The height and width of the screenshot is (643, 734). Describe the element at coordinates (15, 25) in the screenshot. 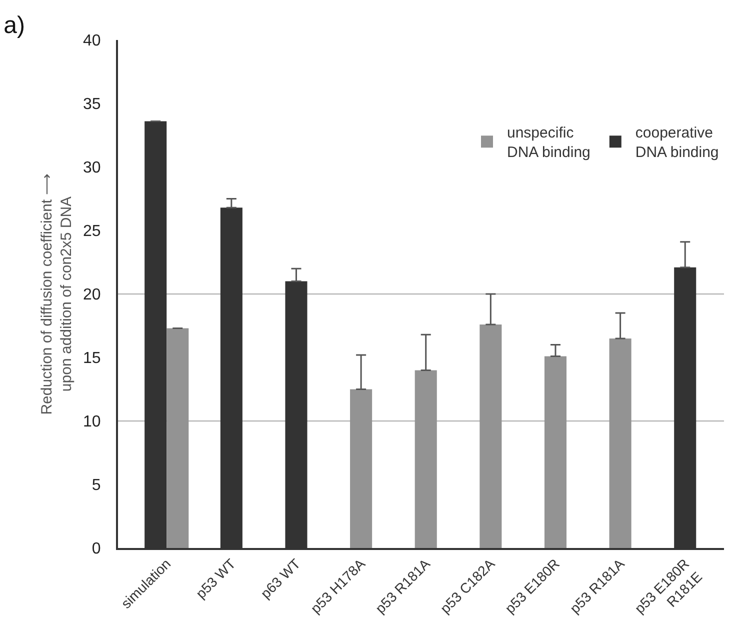

I see `chart-title: a)` at that location.